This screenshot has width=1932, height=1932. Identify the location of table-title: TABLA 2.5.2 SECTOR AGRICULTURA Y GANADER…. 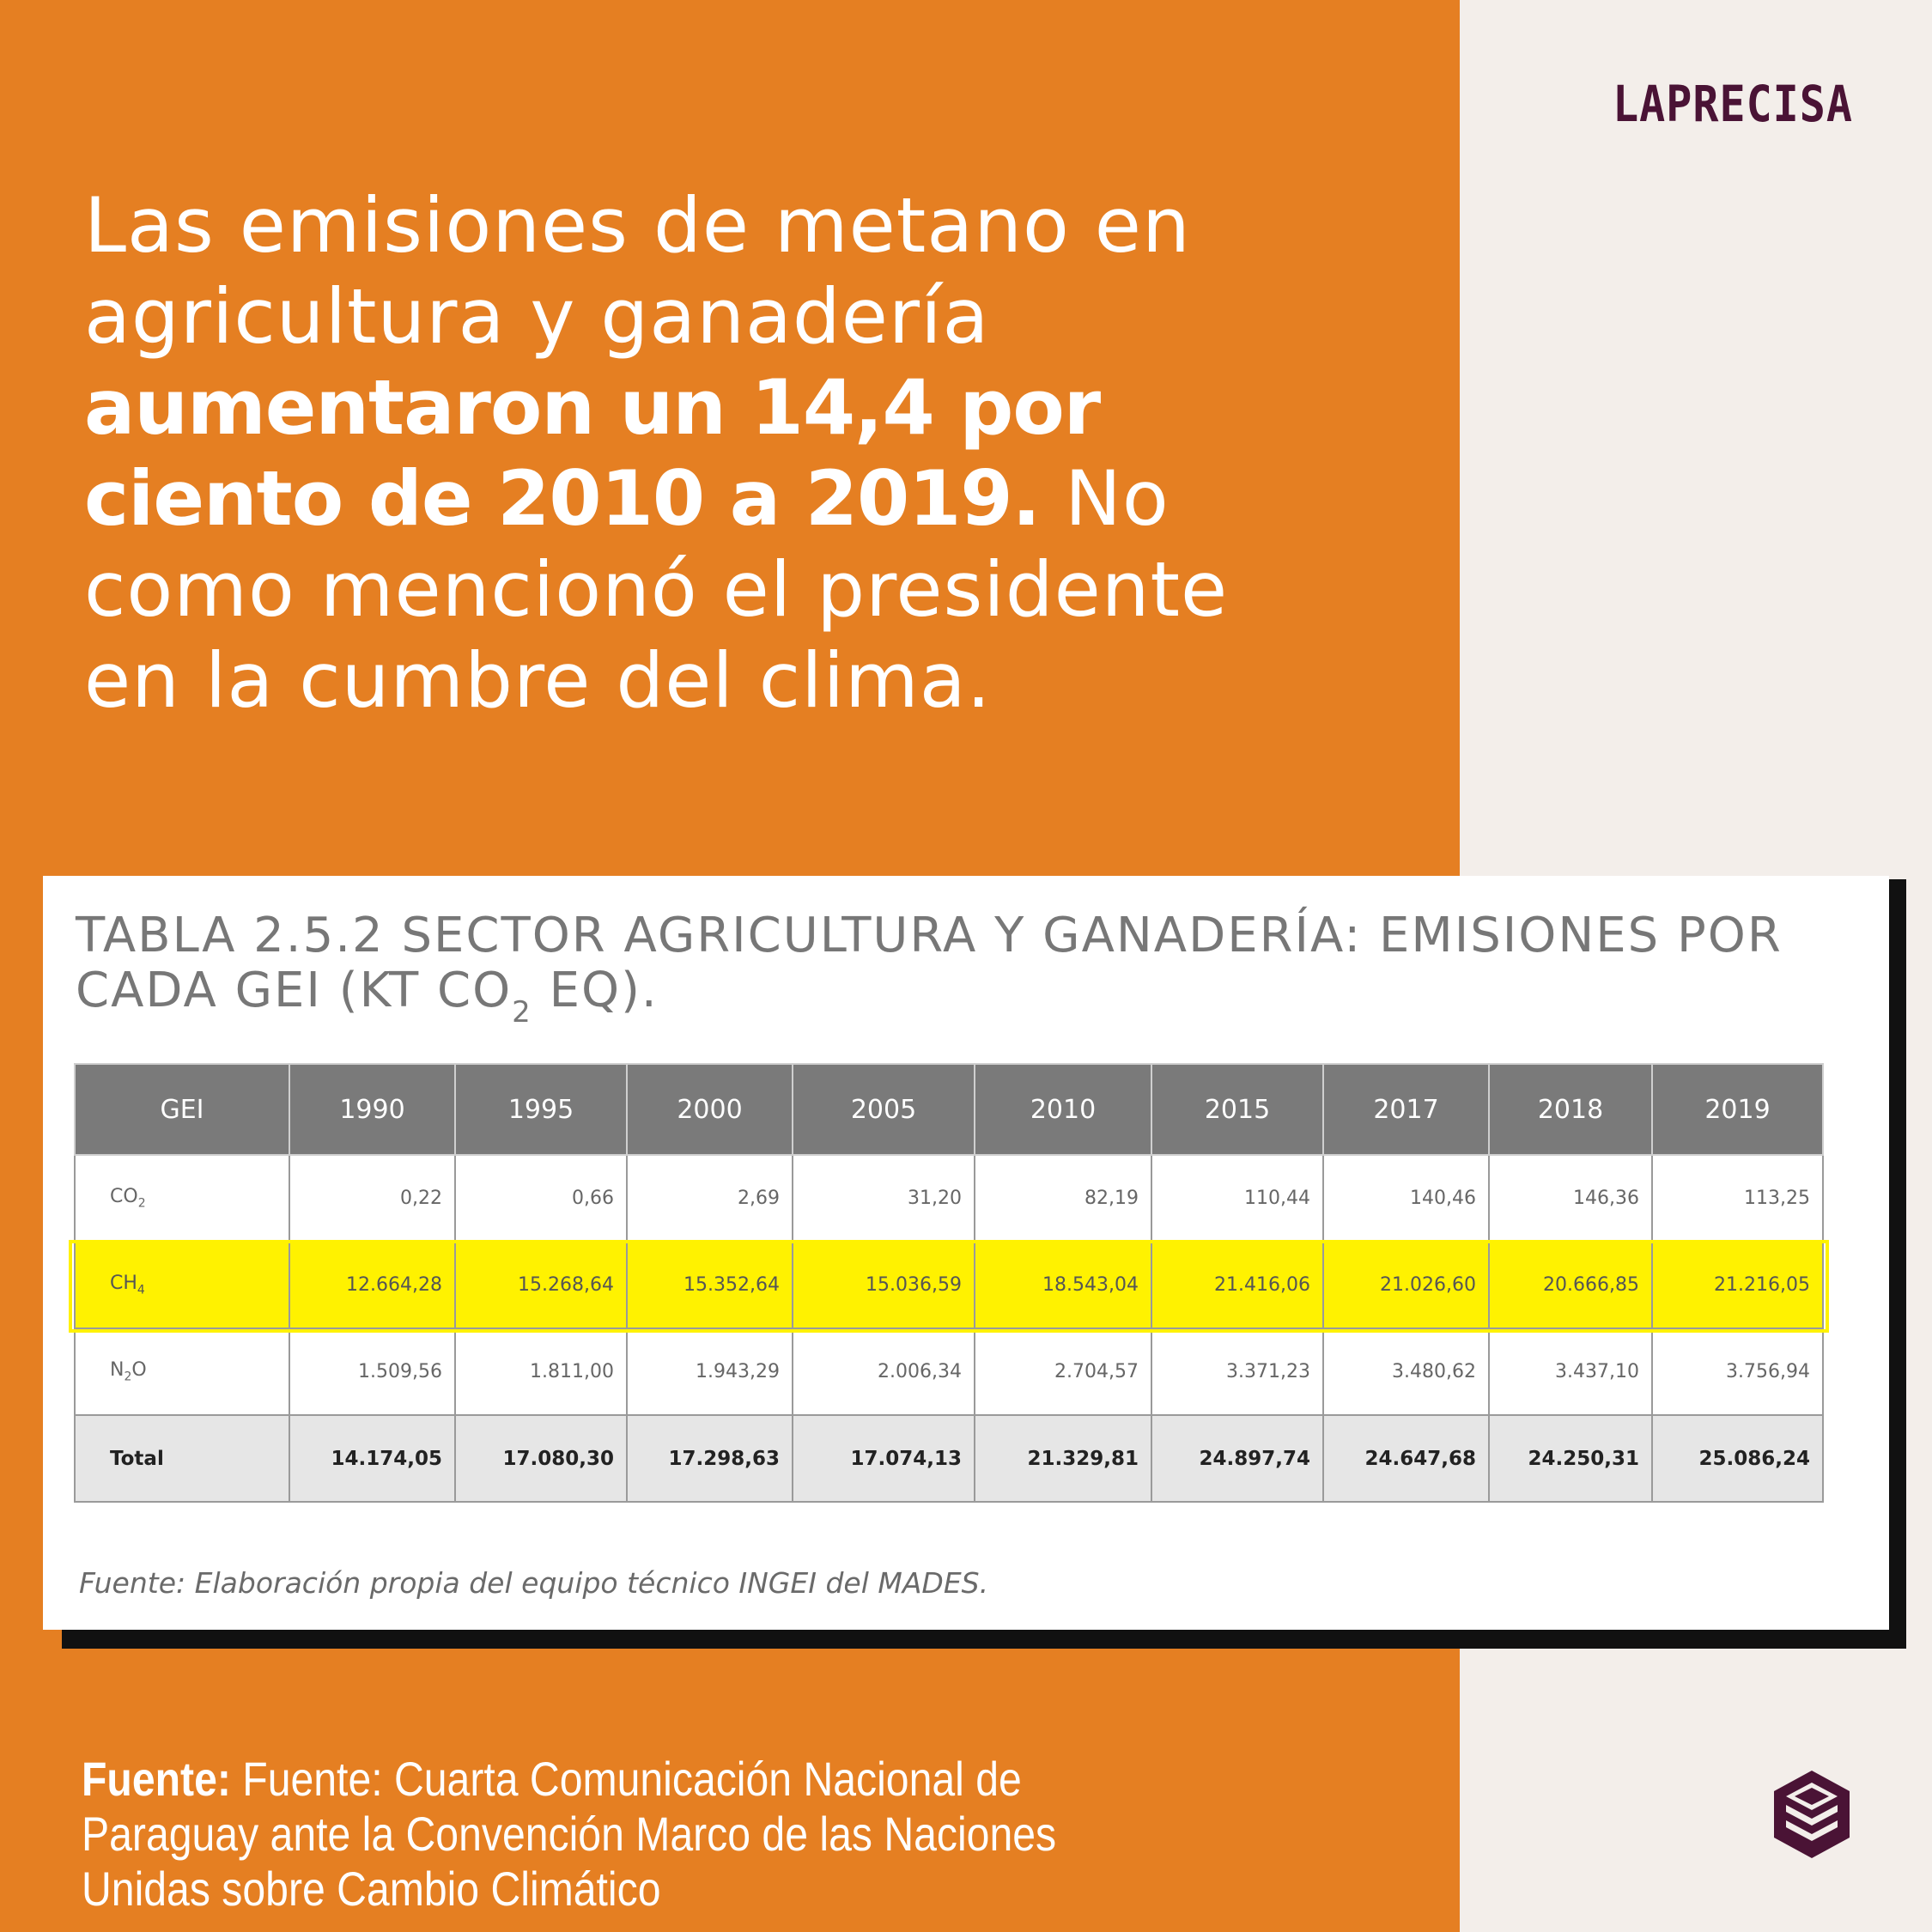
(973, 974).